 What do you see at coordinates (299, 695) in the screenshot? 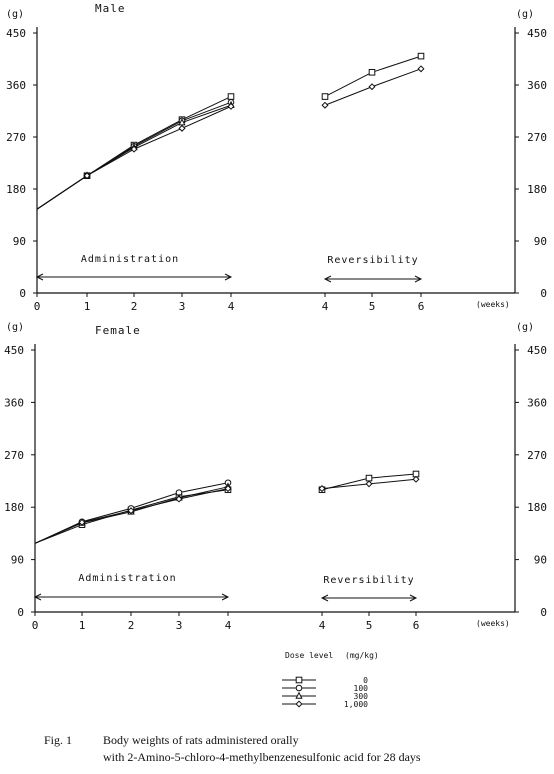
I see `legend-marker-triangle` at bounding box center [299, 695].